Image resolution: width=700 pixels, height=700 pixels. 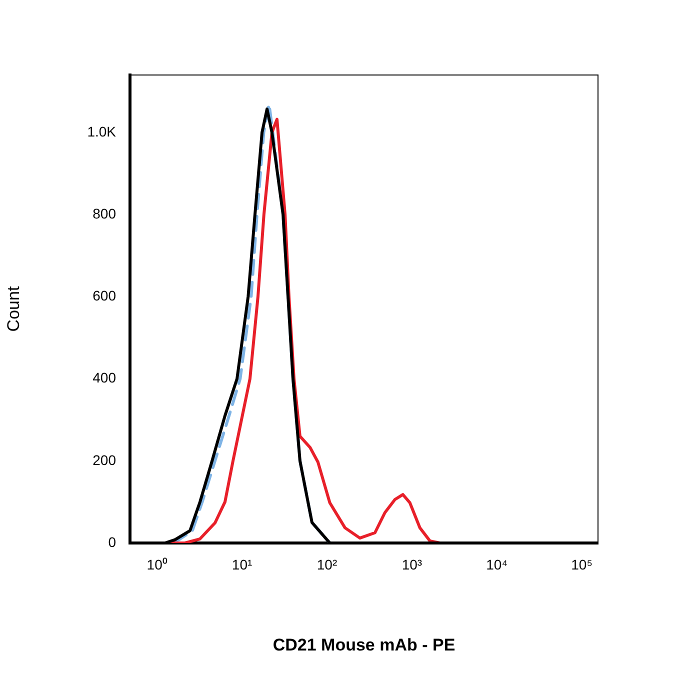 I want to click on y-tick-label: 400, so click(x=104, y=378).